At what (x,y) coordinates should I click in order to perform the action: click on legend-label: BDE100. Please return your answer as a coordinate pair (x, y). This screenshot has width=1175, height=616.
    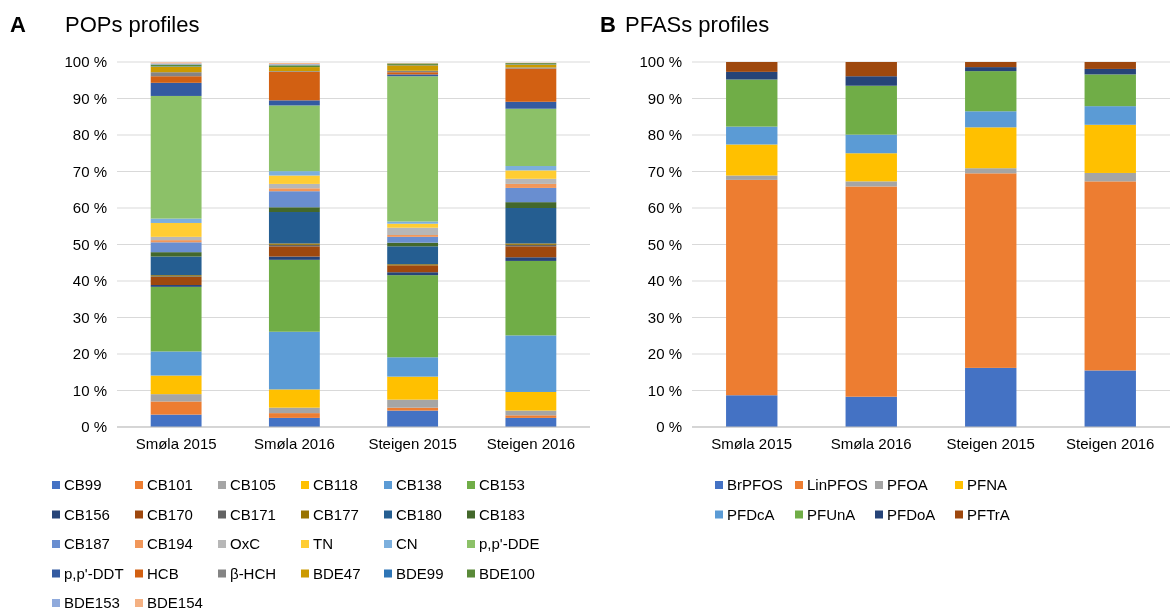
    Looking at the image, I should click on (507, 573).